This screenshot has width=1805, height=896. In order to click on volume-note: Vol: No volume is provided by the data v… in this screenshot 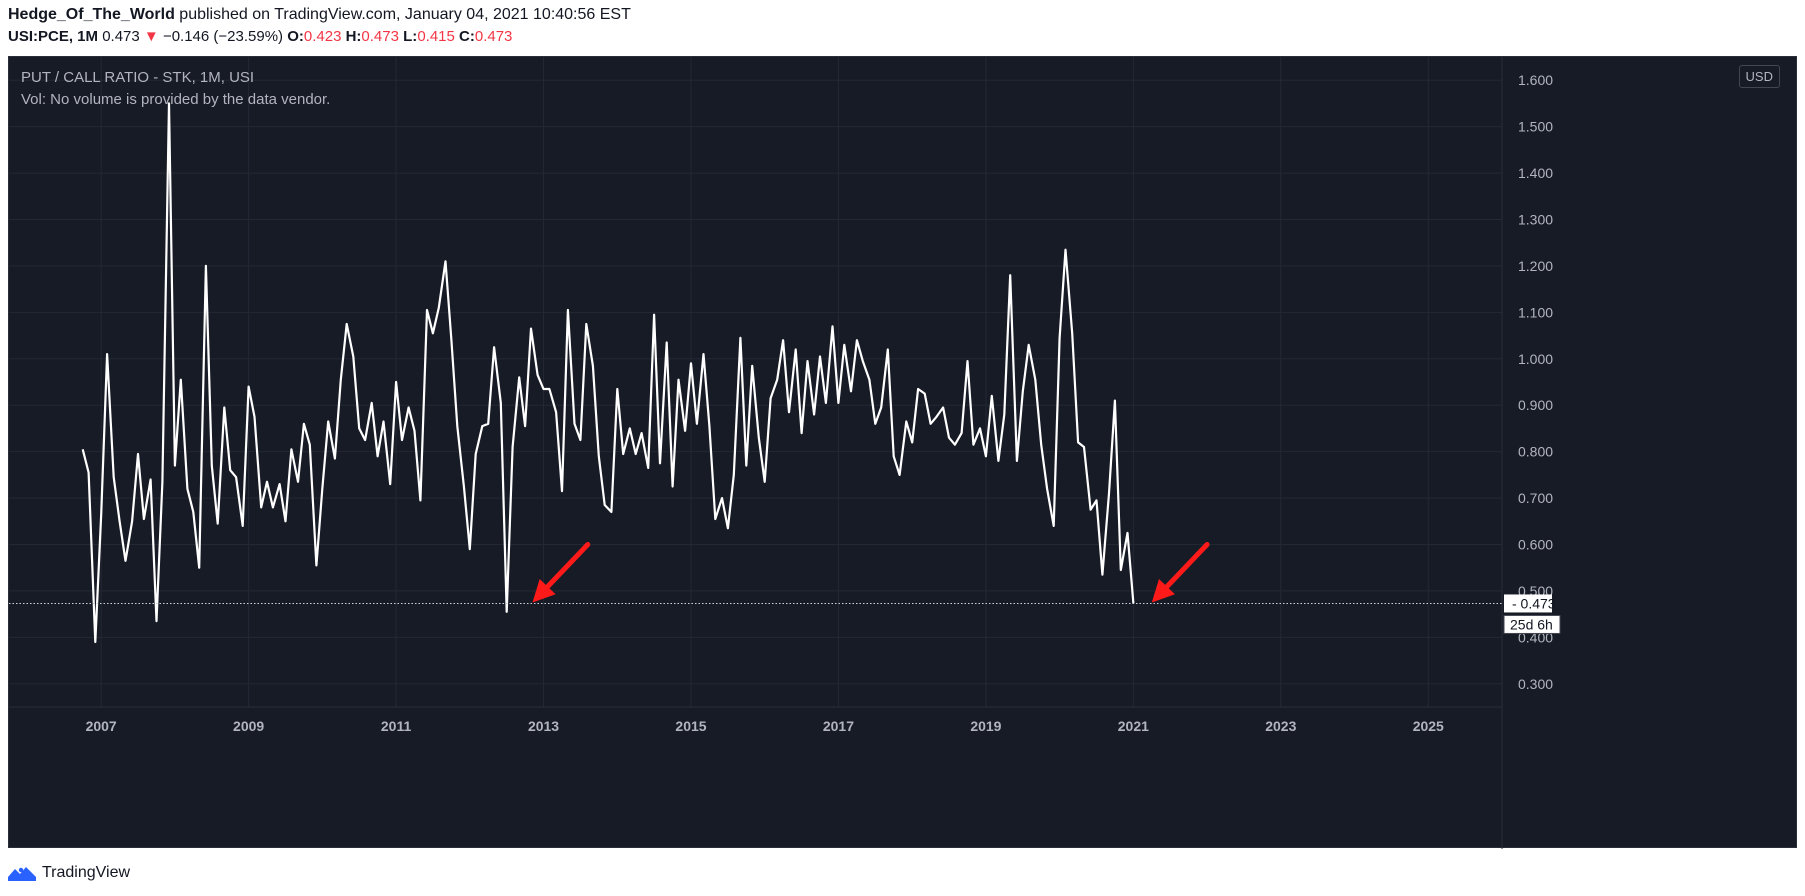, I will do `click(176, 99)`.